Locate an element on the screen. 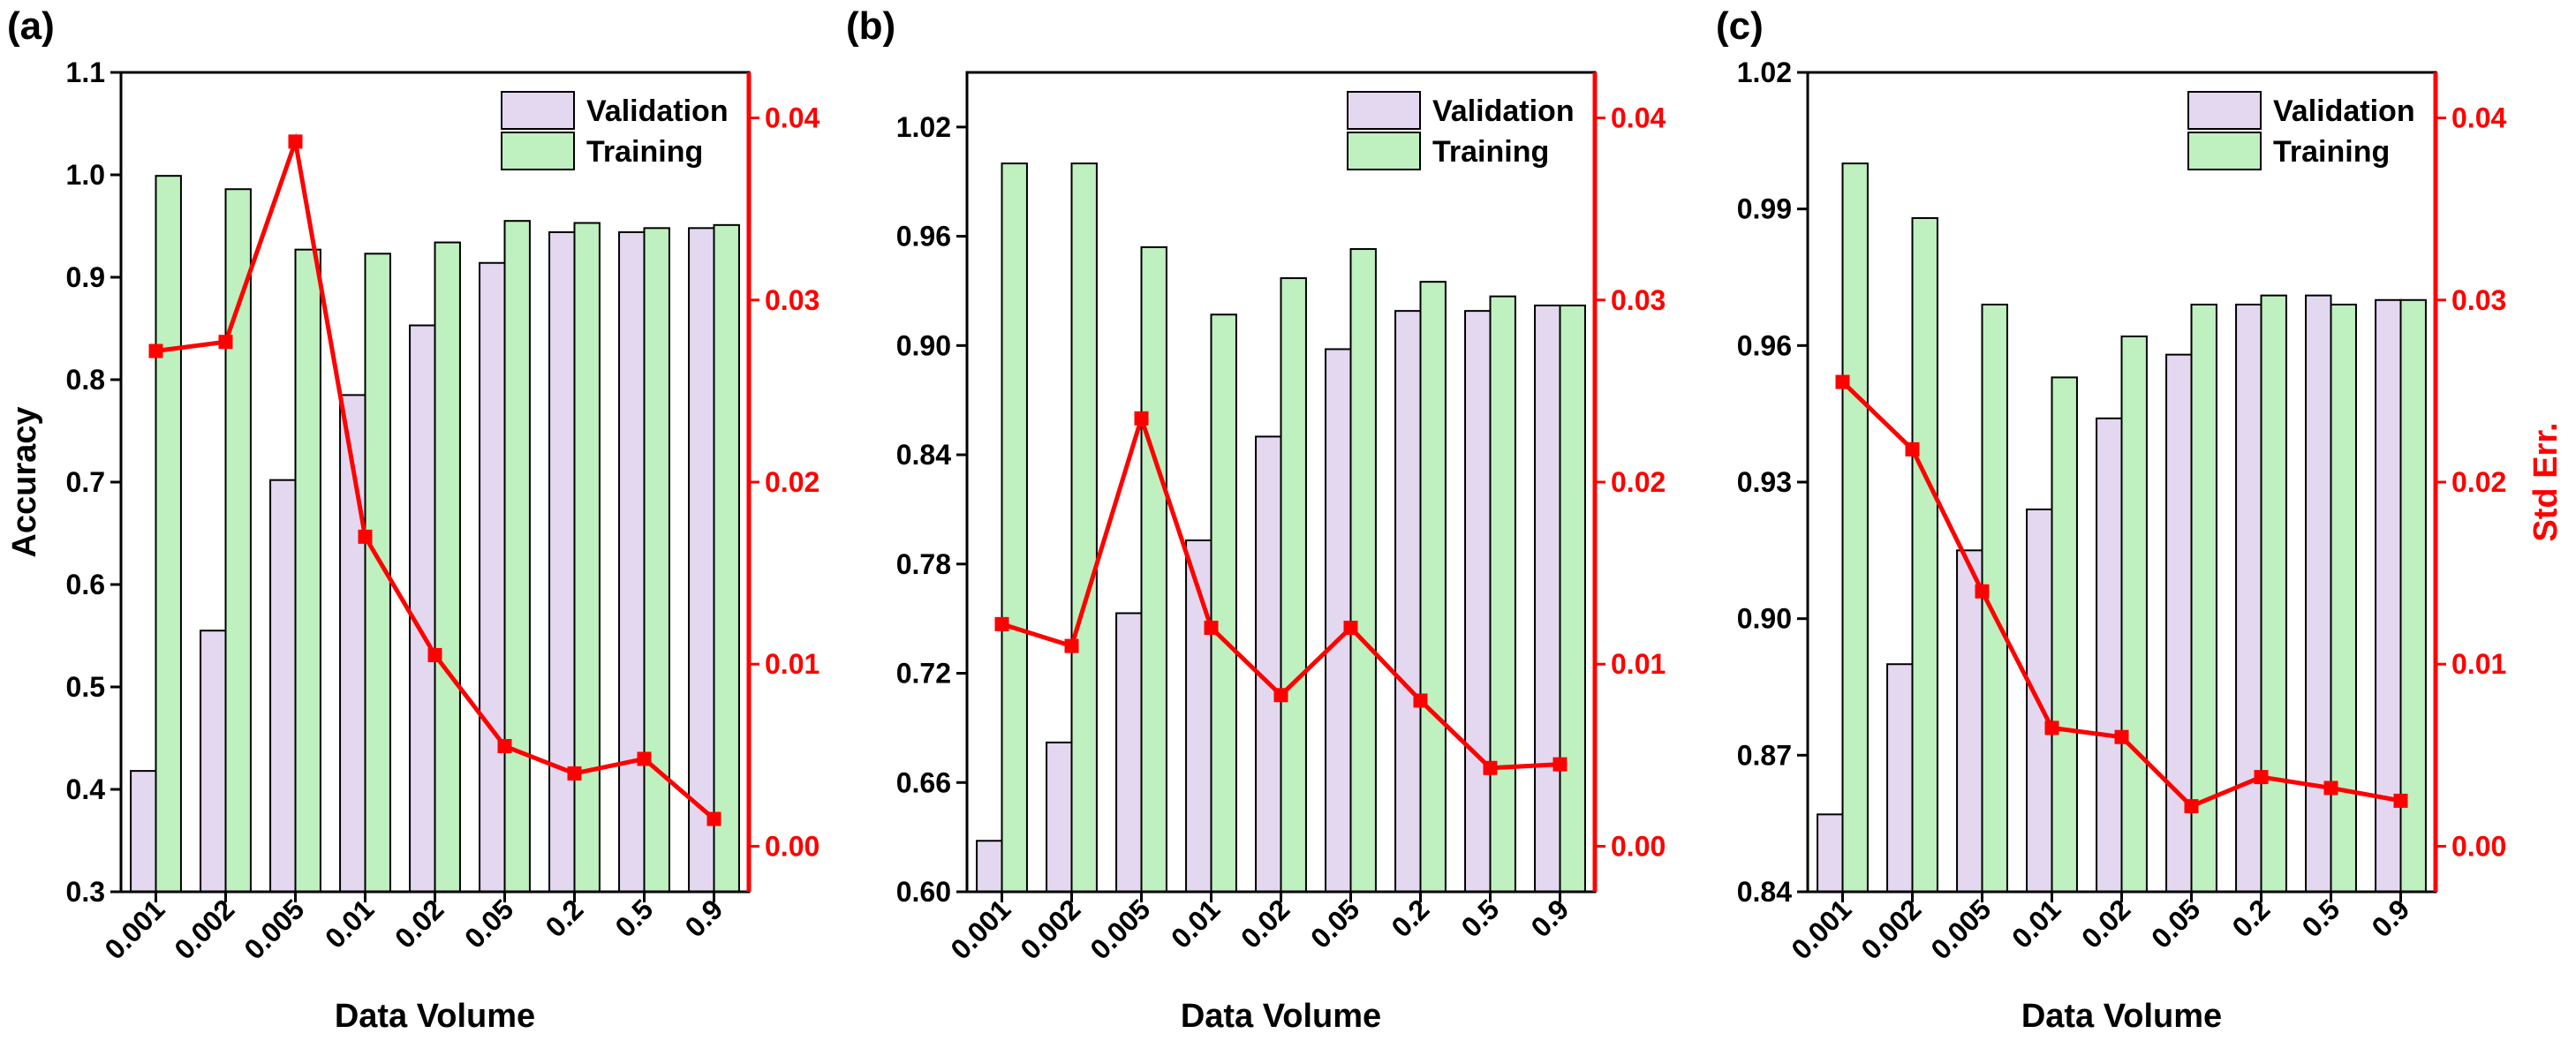 The height and width of the screenshot is (1041, 2576). y-tick-label: 0.93 is located at coordinates (1764, 482).